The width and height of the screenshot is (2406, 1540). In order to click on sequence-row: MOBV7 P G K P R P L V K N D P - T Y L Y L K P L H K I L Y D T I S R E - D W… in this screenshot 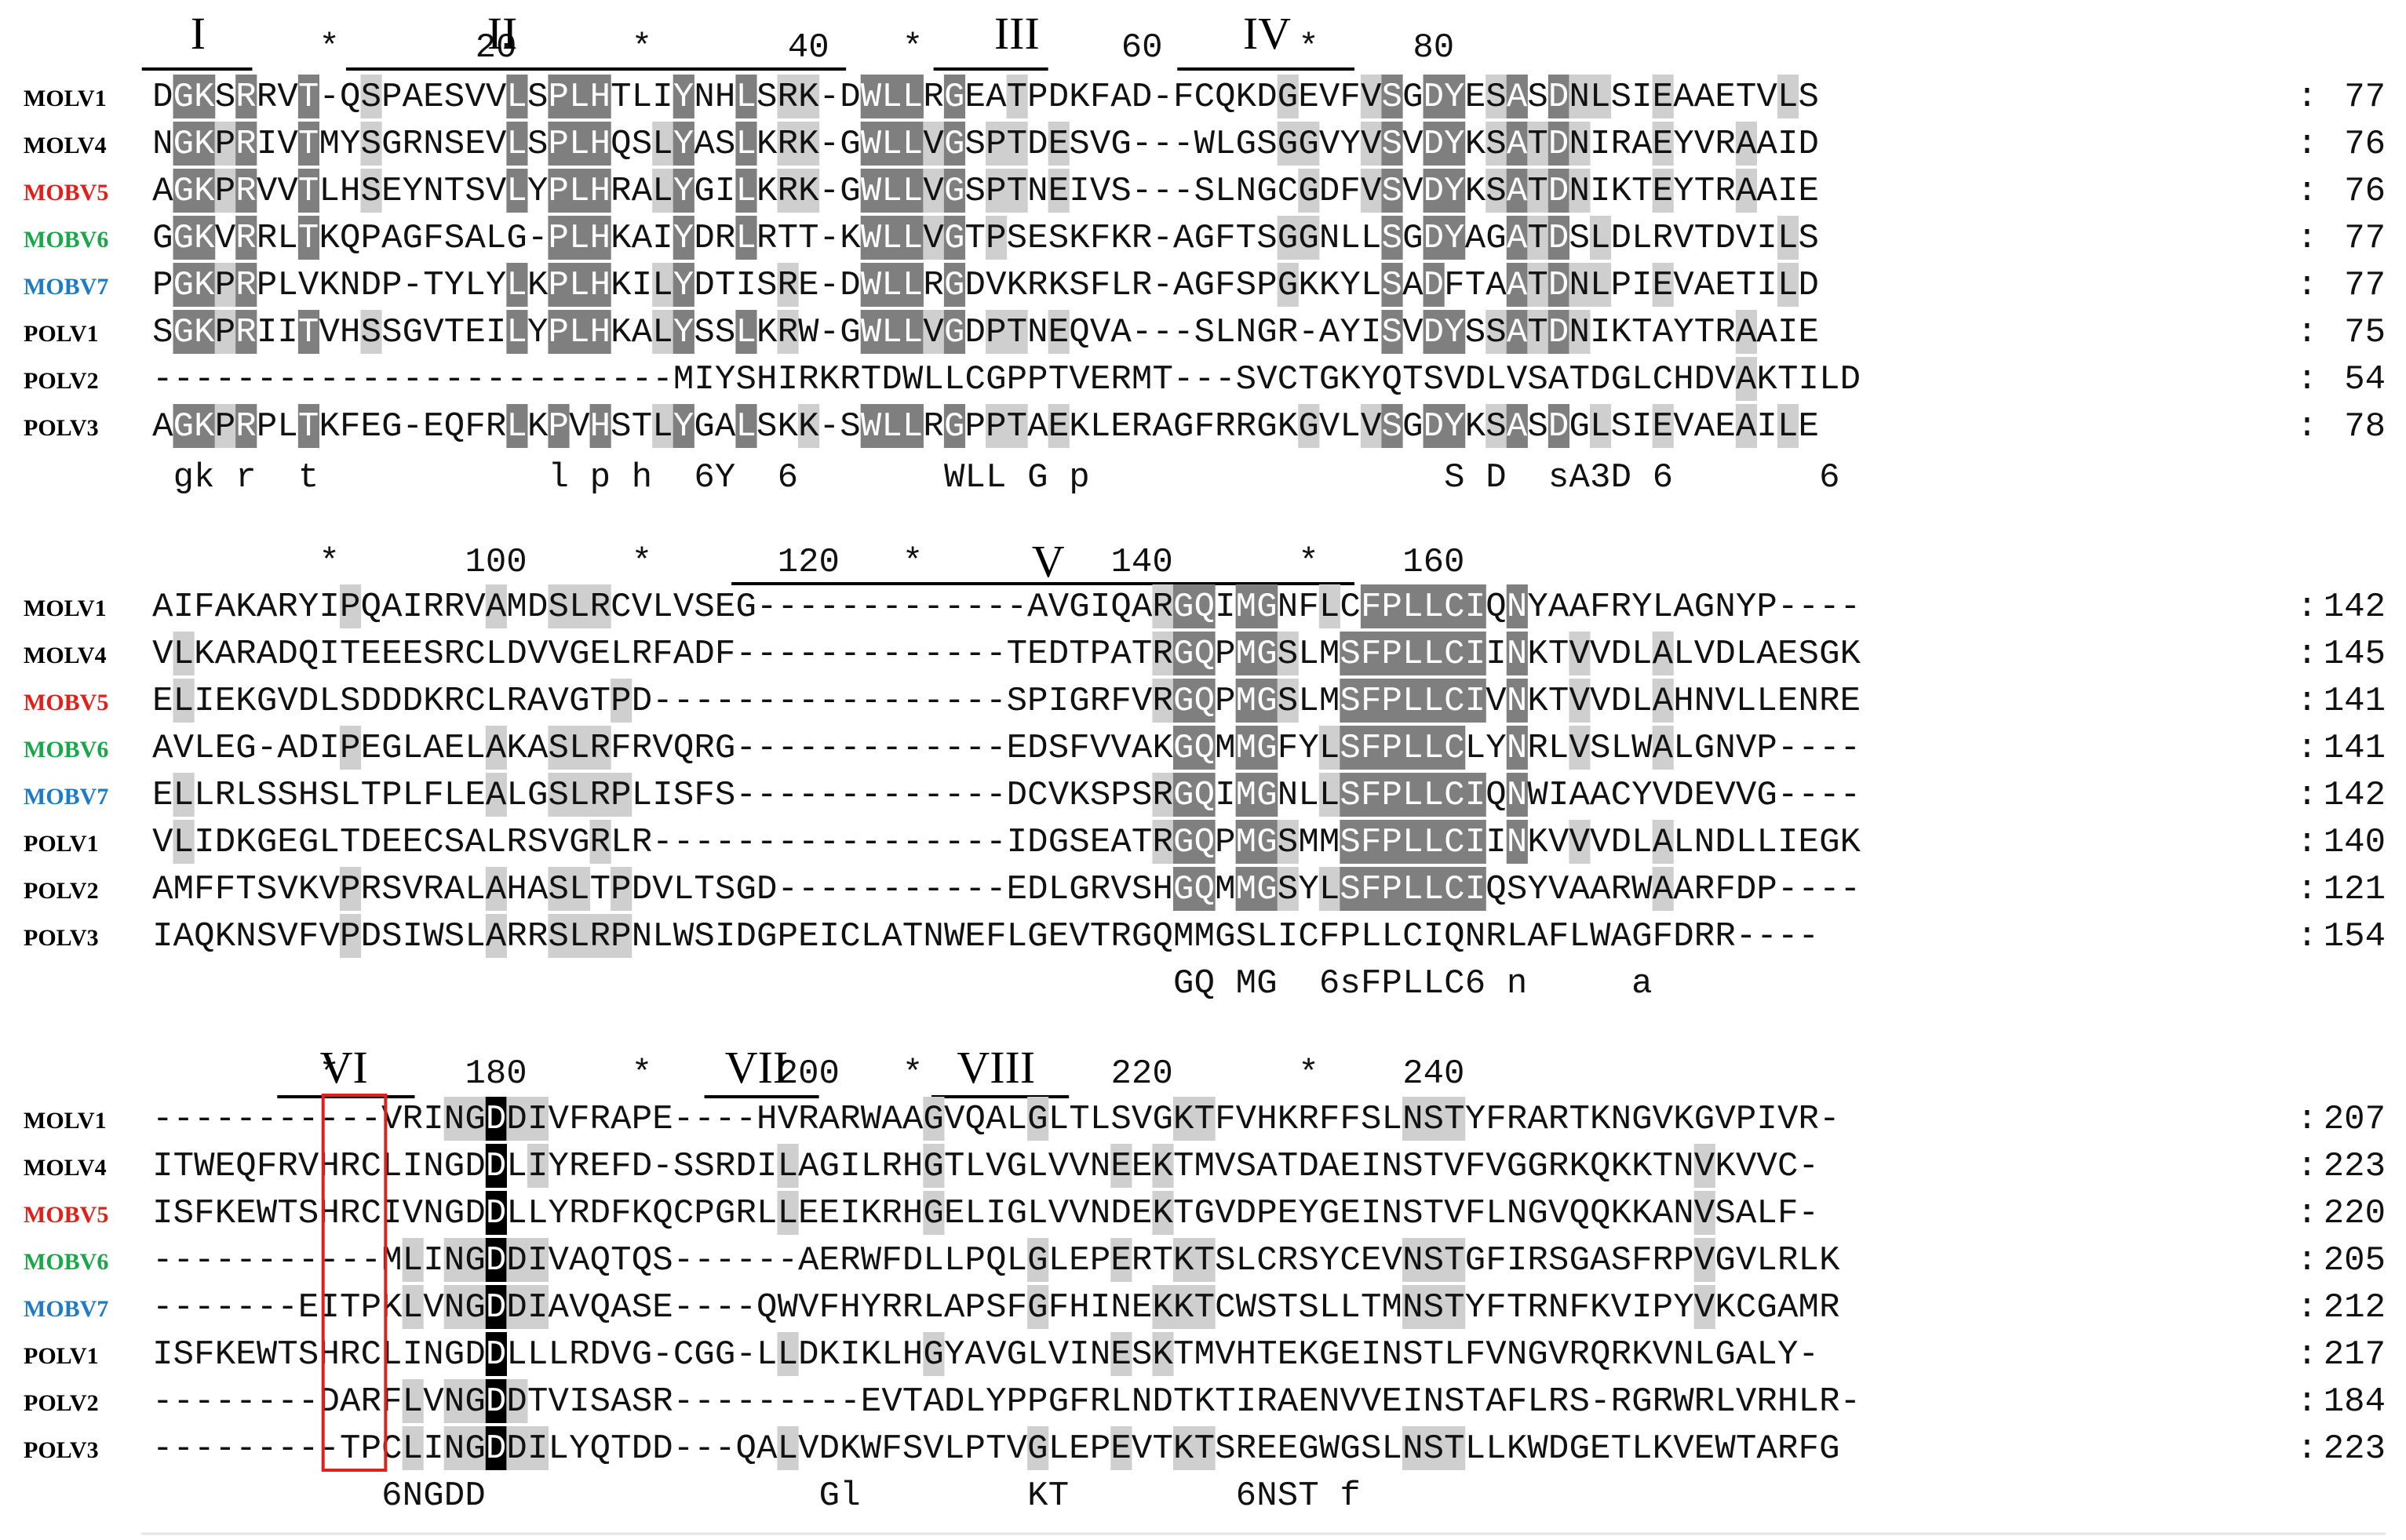, I will do `click(1205, 285)`.